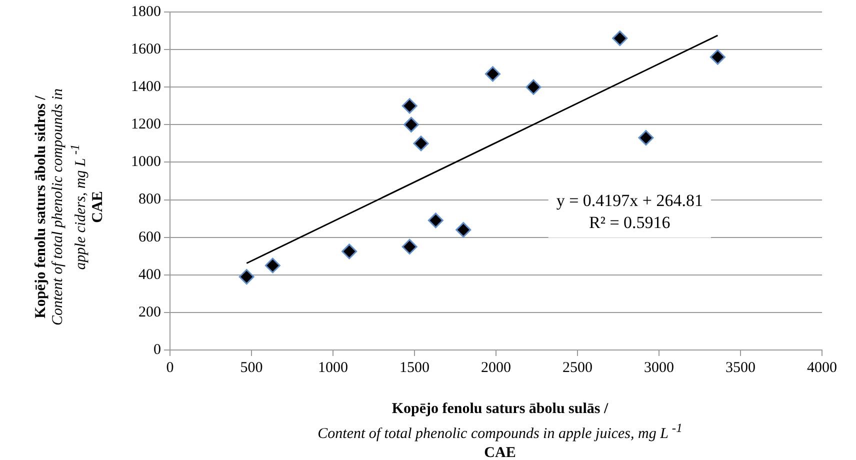  Describe the element at coordinates (157, 350) in the screenshot. I see `y-tick-label: 0` at that location.